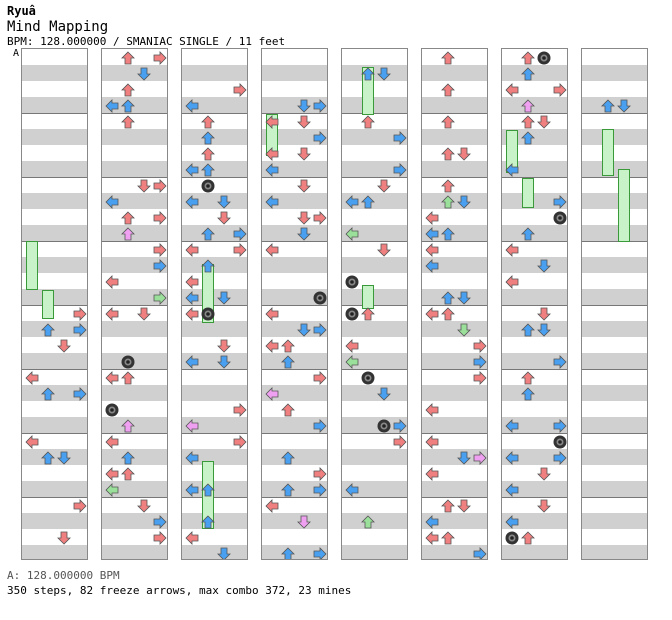 The image size is (672, 620). Describe the element at coordinates (63, 575) in the screenshot. I see `bpm-legend: A: 128.000000 BPM` at that location.